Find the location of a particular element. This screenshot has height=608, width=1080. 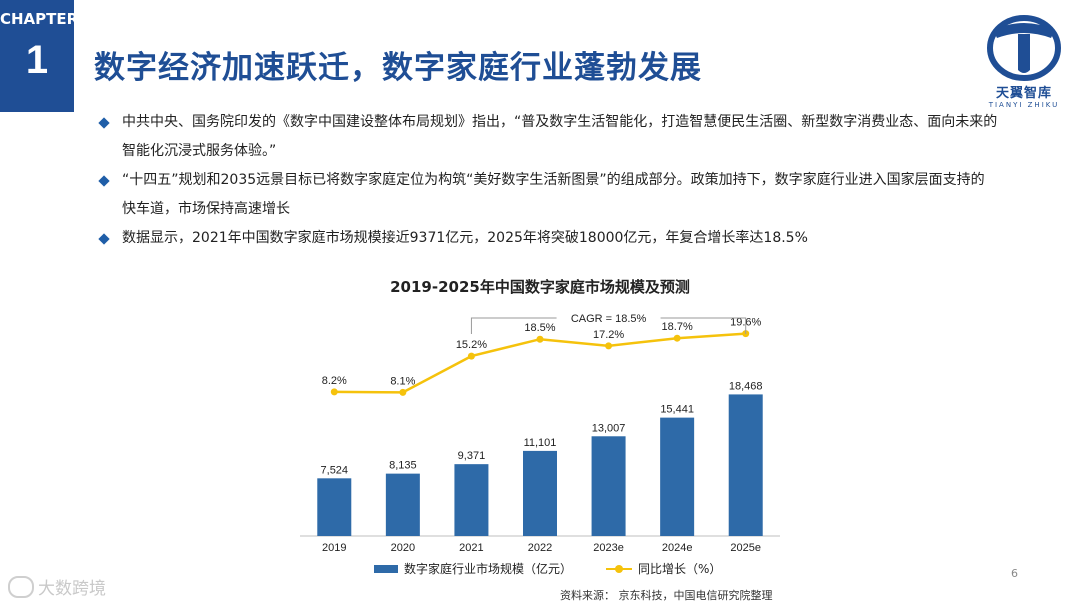

legend-bar-label: 数字家庭行业市场规模（亿元） is located at coordinates (488, 569).